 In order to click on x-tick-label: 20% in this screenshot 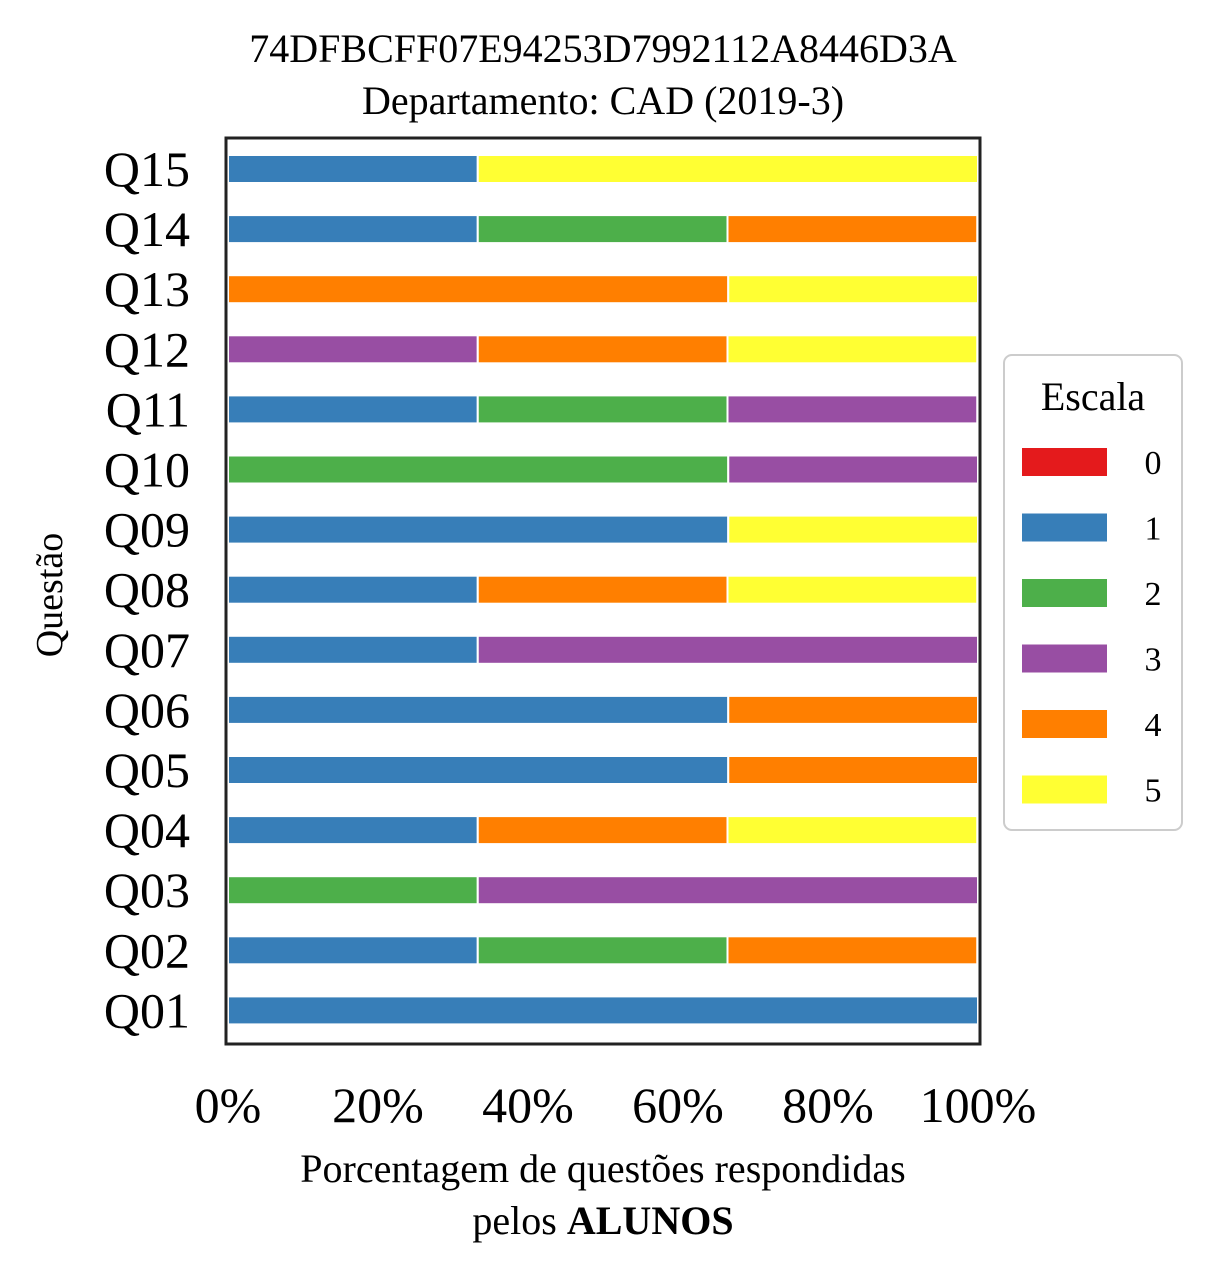, I will do `click(378, 1105)`.